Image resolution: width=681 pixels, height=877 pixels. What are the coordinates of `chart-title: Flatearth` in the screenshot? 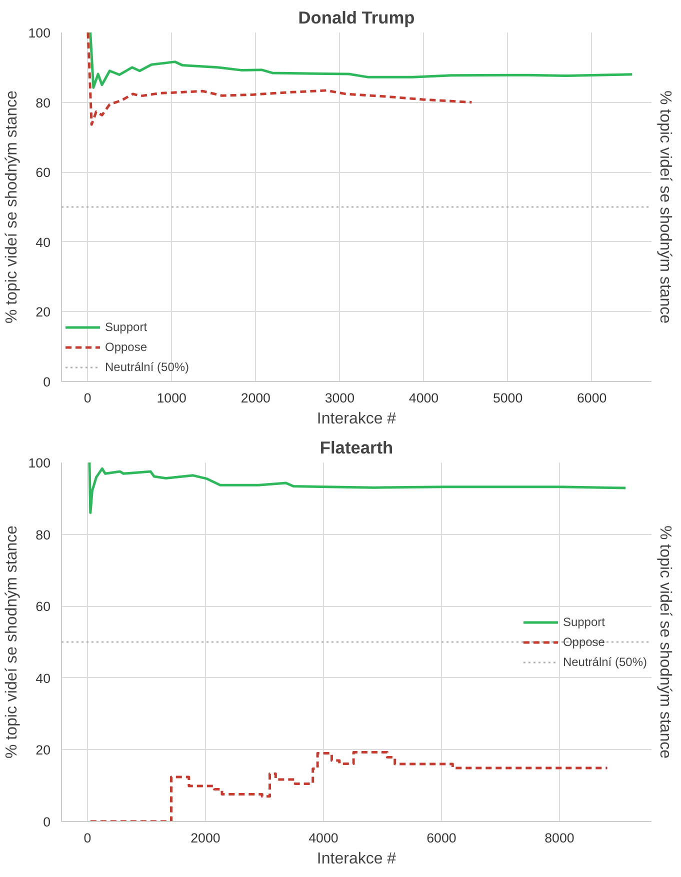 It's located at (357, 448).